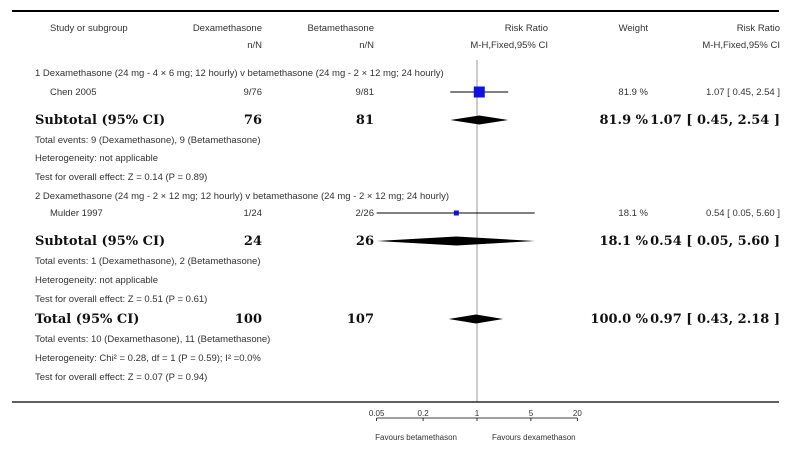  Describe the element at coordinates (477, 413) in the screenshot. I see `x-tick-label: 1` at that location.